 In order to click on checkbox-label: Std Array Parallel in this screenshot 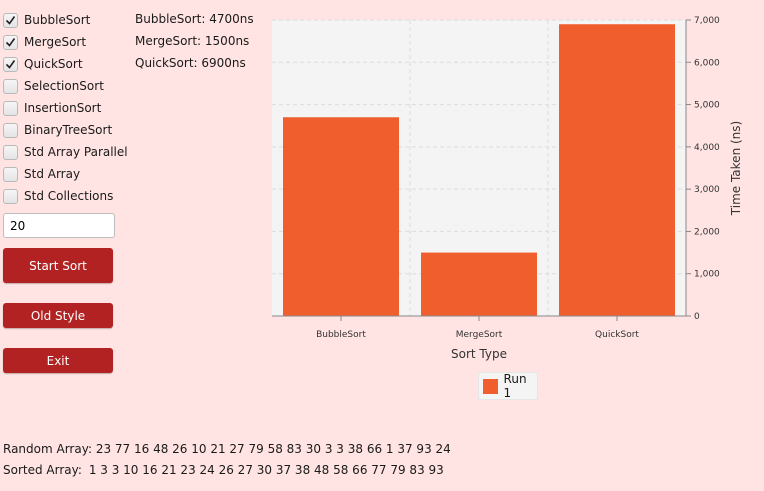, I will do `click(76, 152)`.